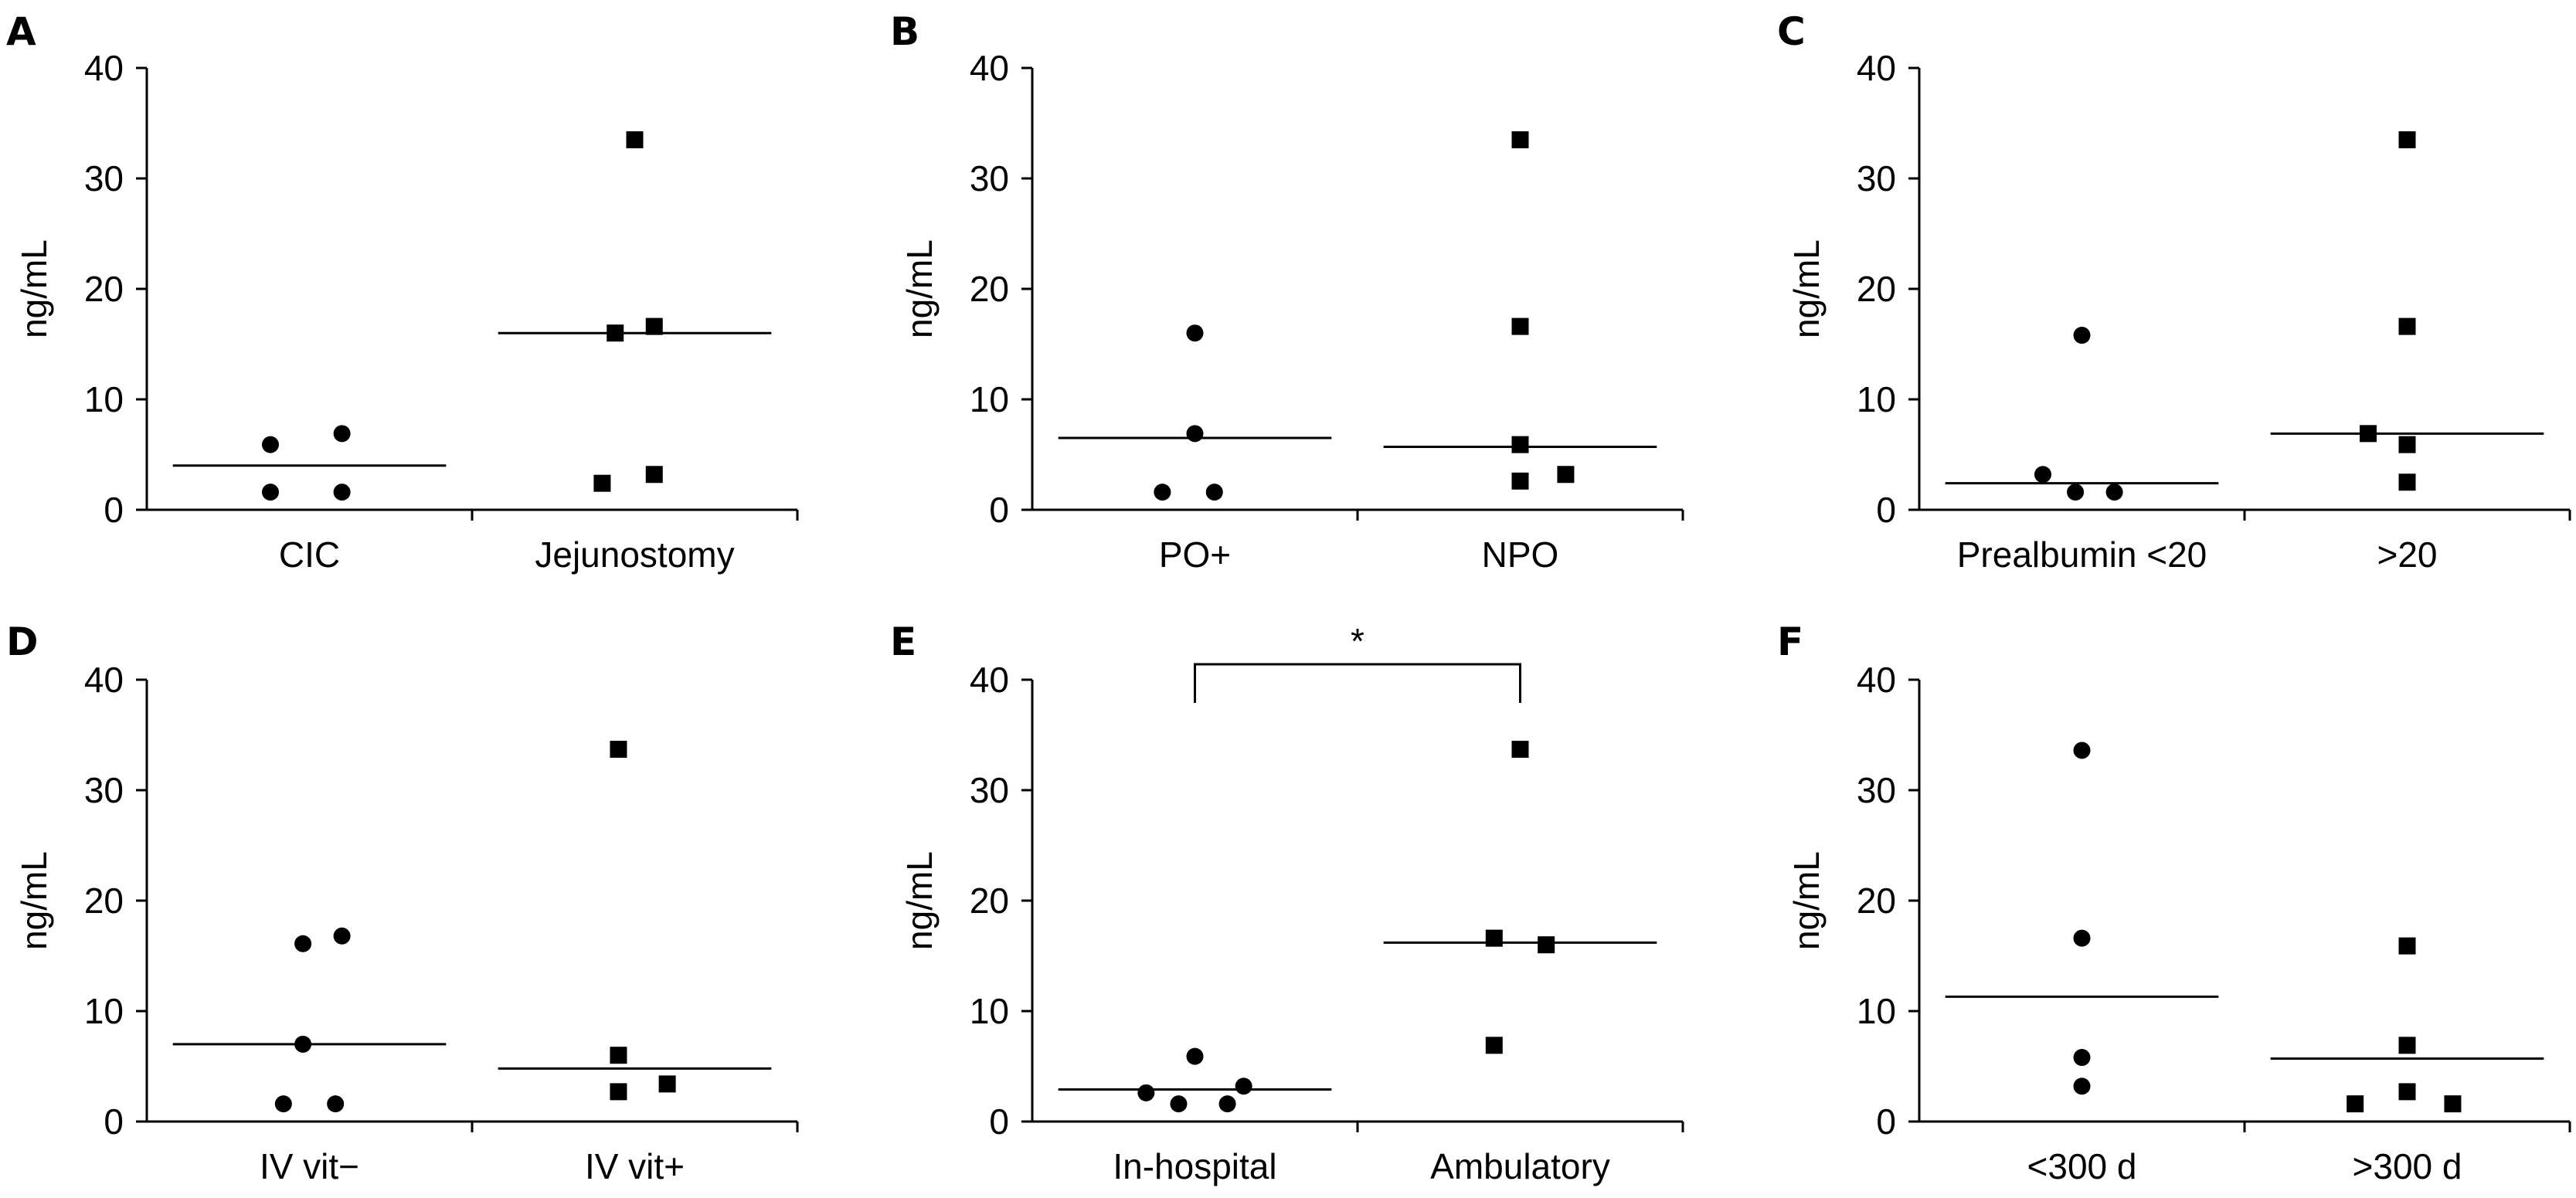  Describe the element at coordinates (1287, 902) in the screenshot. I see `panel-e: E 0 10 20 30 40 In-hospital Ambulatory ng/mL *` at that location.